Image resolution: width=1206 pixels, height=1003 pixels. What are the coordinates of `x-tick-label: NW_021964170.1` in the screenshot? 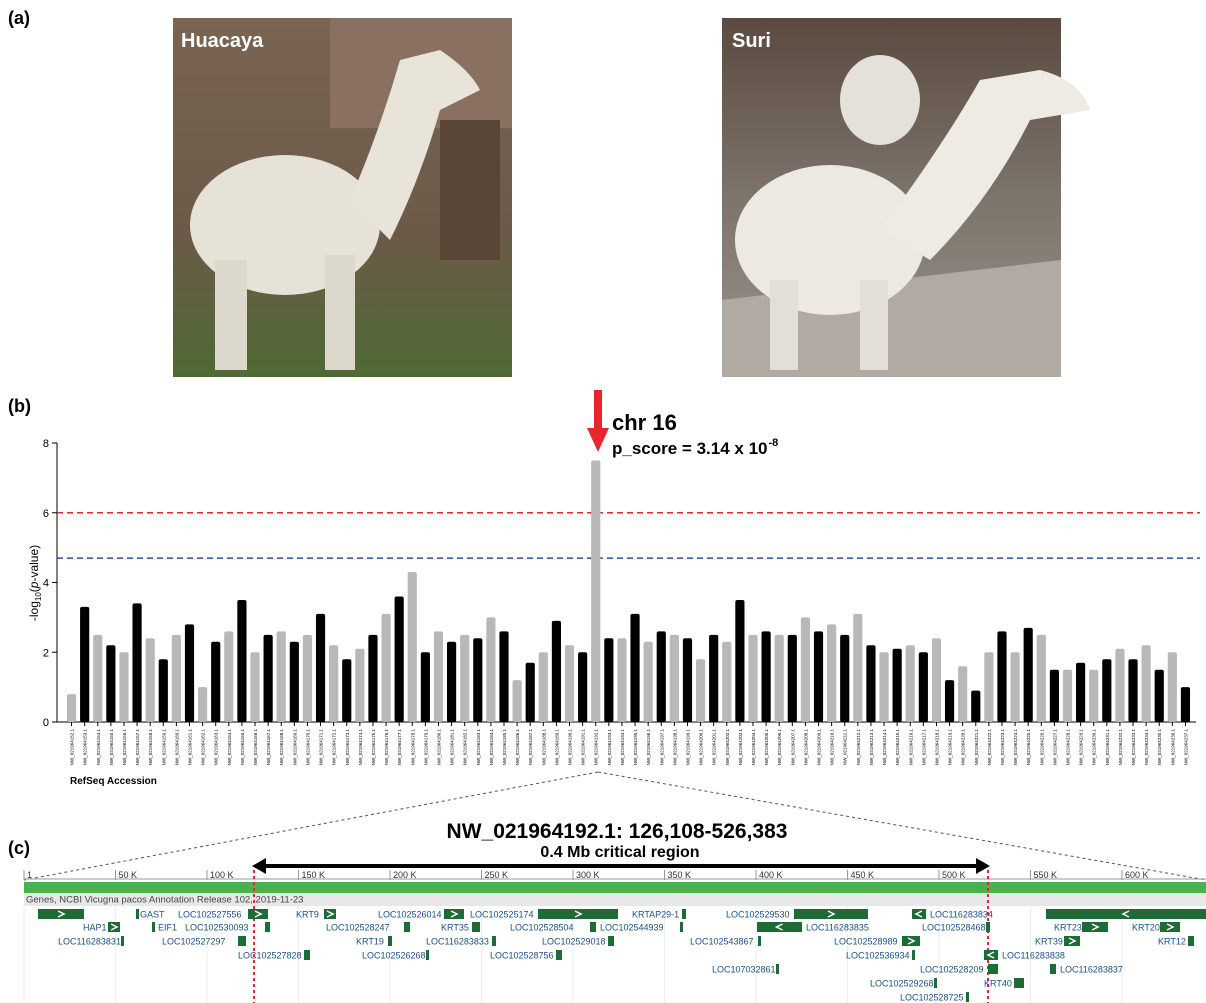 It's located at (307, 747).